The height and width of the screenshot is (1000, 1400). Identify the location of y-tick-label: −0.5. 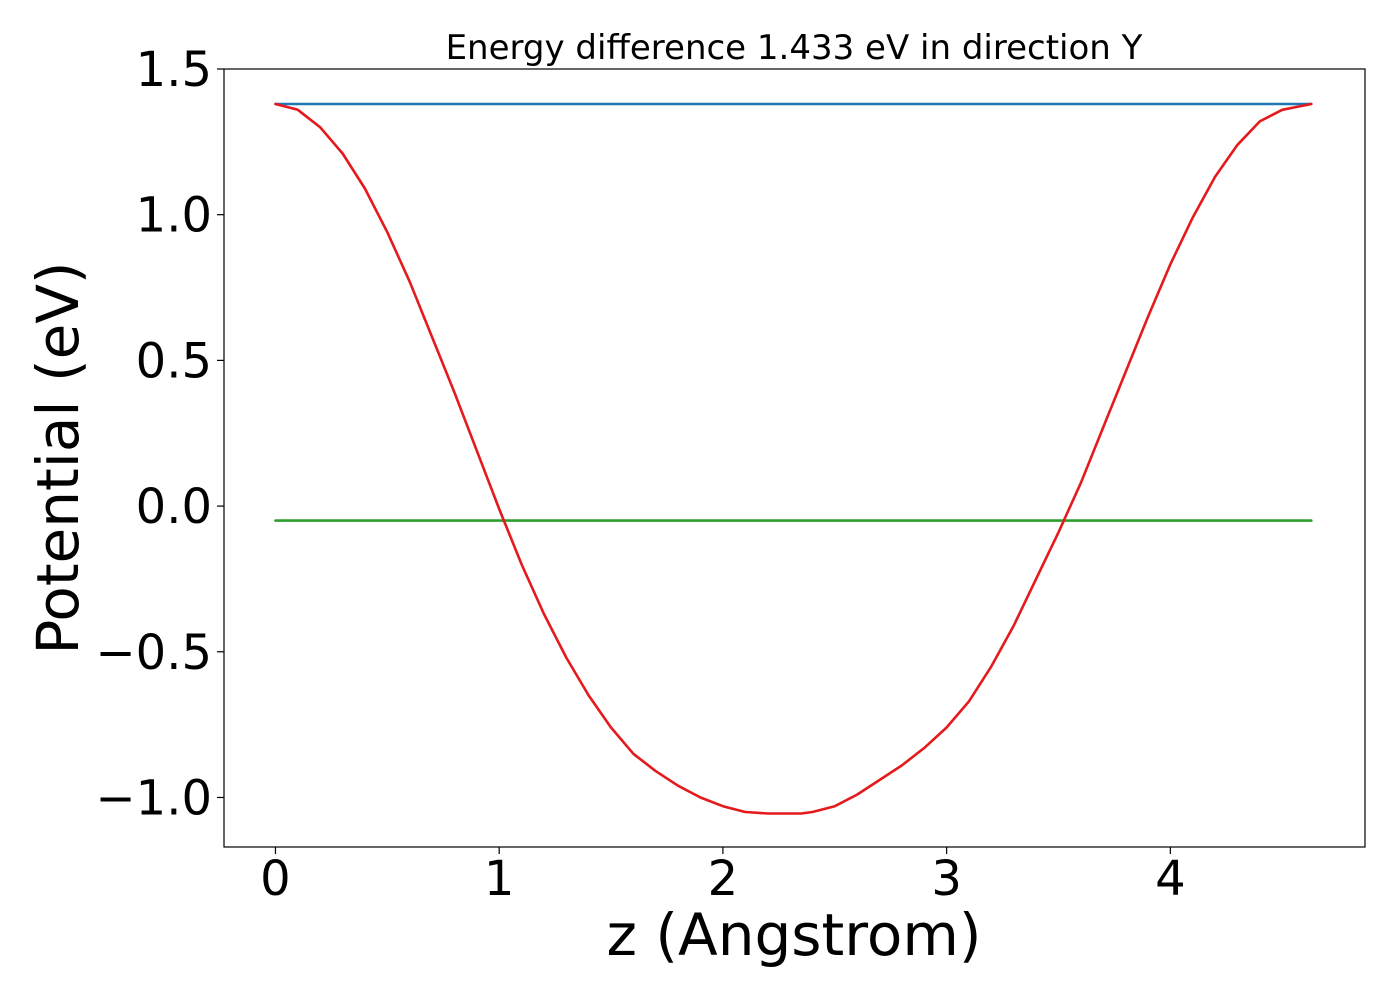
(153, 653).